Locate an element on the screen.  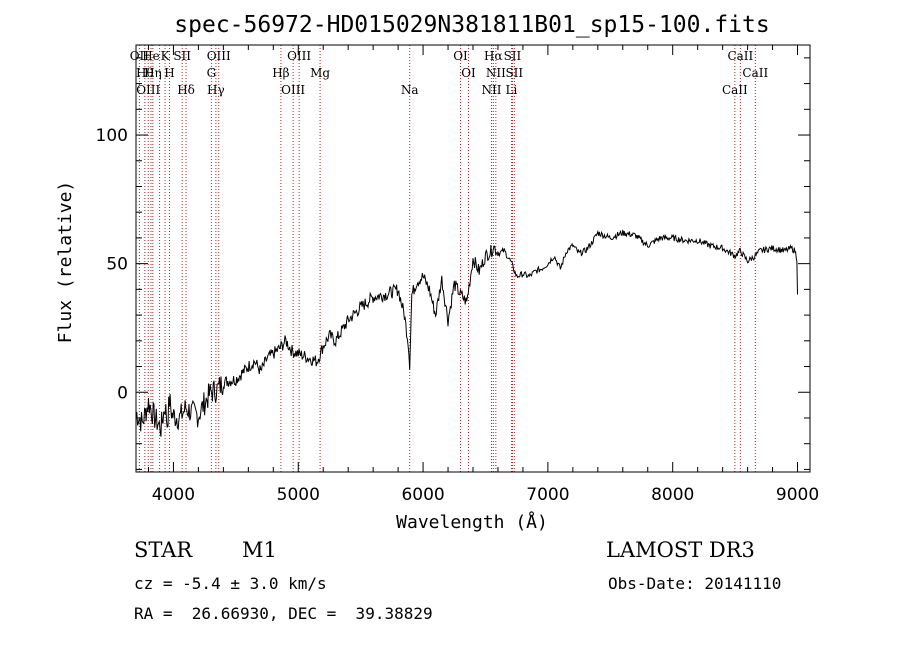
spectral-line-label: Li is located at coordinates (512, 90).